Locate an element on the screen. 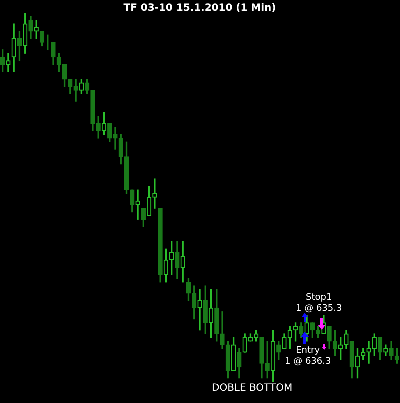 This screenshot has width=400, height=403. annotation: Stop1 1 @ 635.3 is located at coordinates (319, 304).